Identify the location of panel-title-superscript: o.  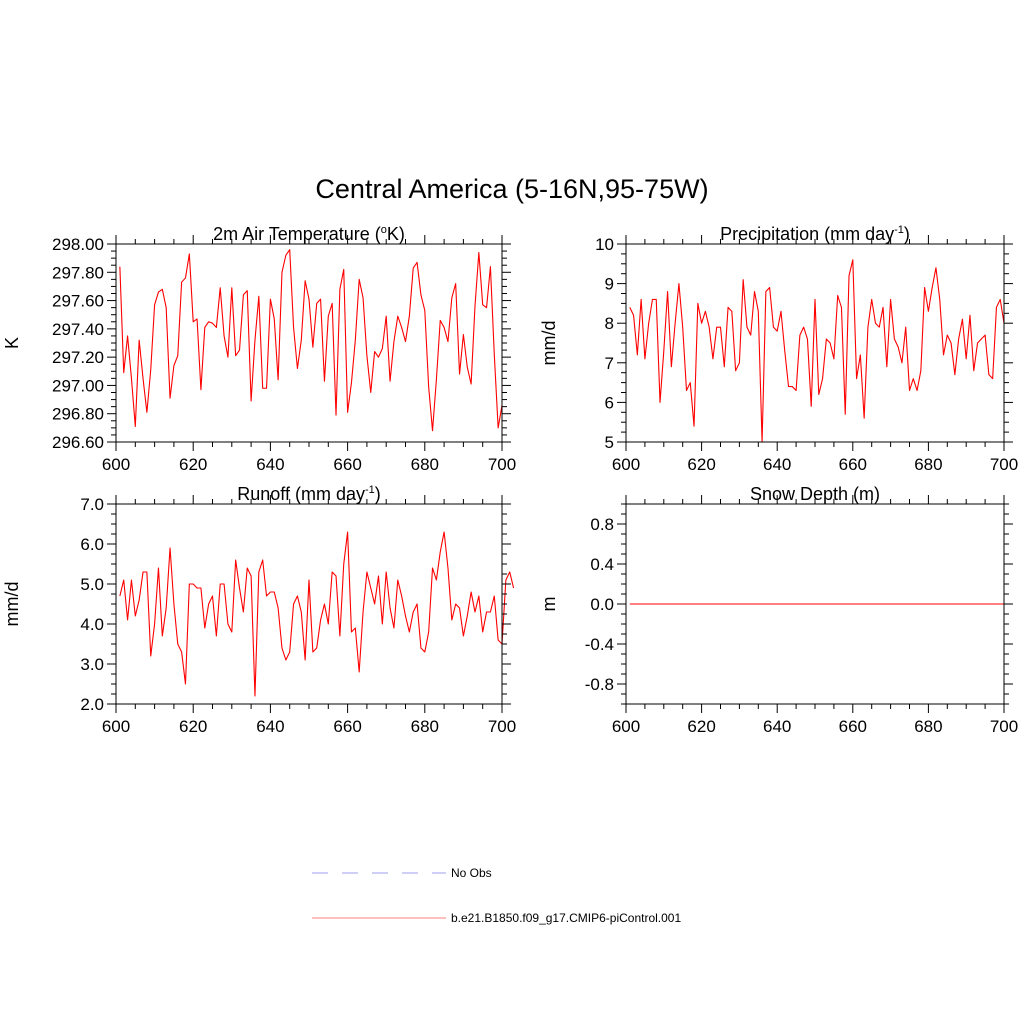
(384, 230).